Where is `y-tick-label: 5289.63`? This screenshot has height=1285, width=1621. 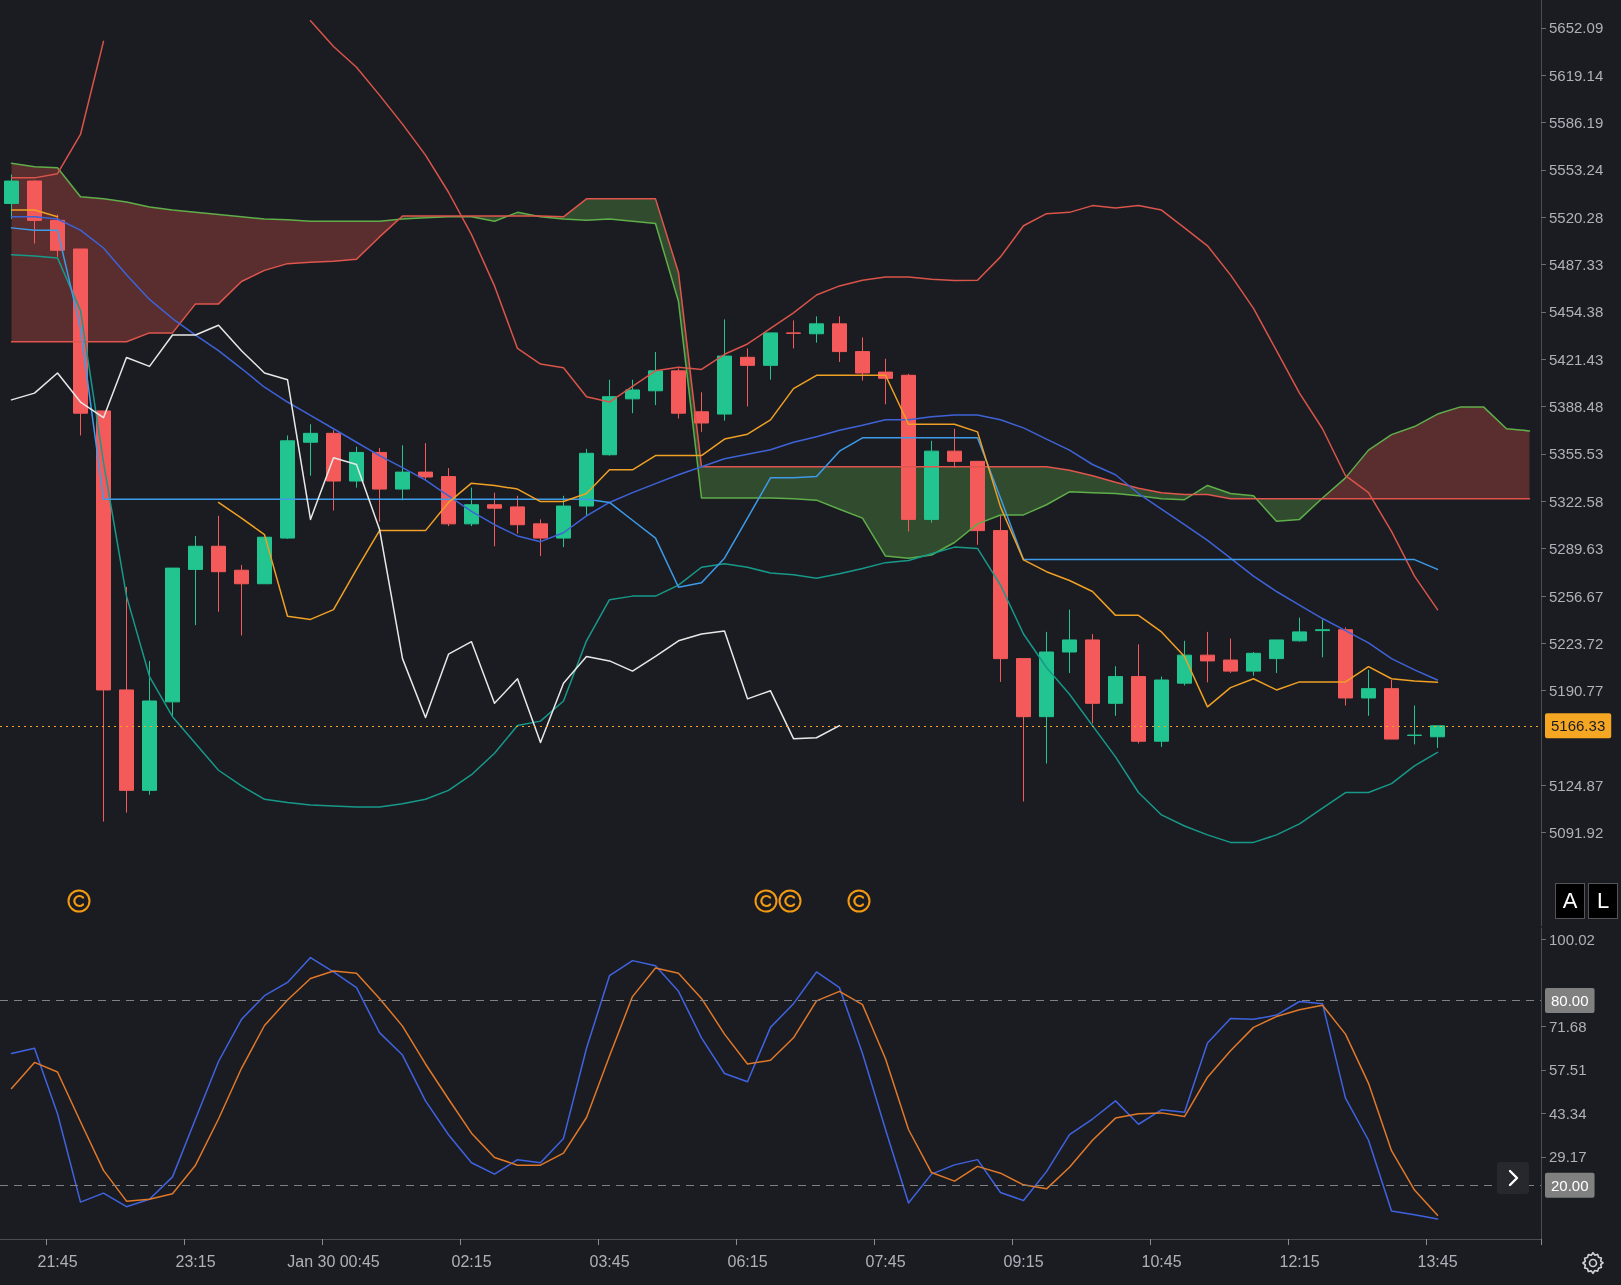
y-tick-label: 5289.63 is located at coordinates (1576, 549).